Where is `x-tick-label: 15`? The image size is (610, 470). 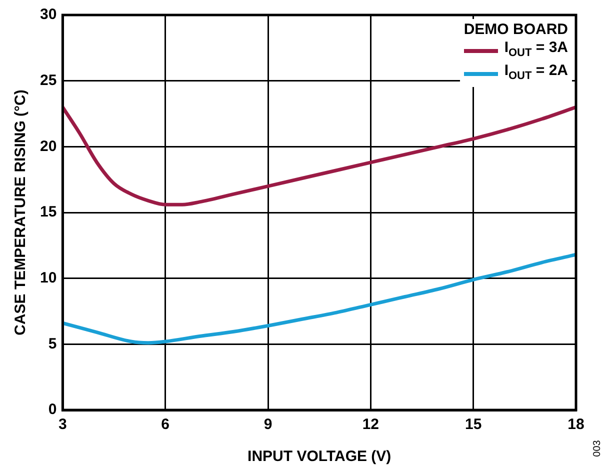
x-tick-label: 15 is located at coordinates (473, 425).